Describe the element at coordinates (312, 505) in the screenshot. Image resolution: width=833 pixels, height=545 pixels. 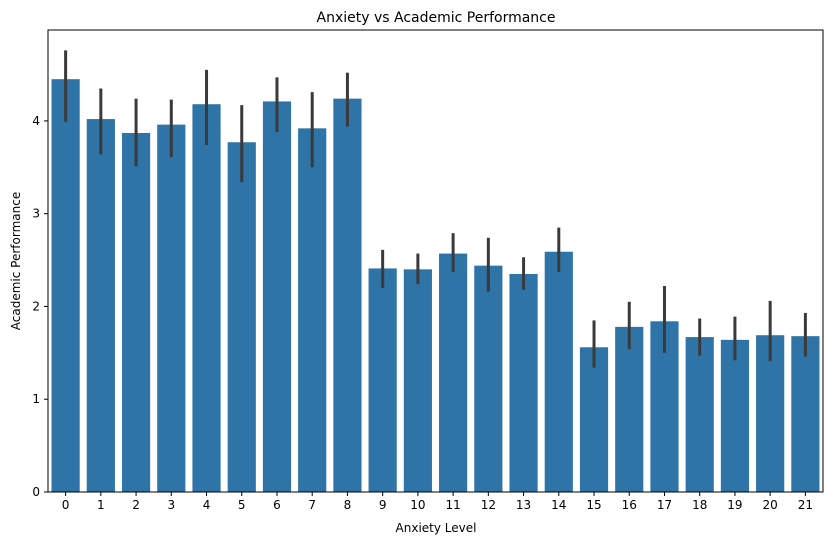
I see `x-tick-label-7: 7` at that location.